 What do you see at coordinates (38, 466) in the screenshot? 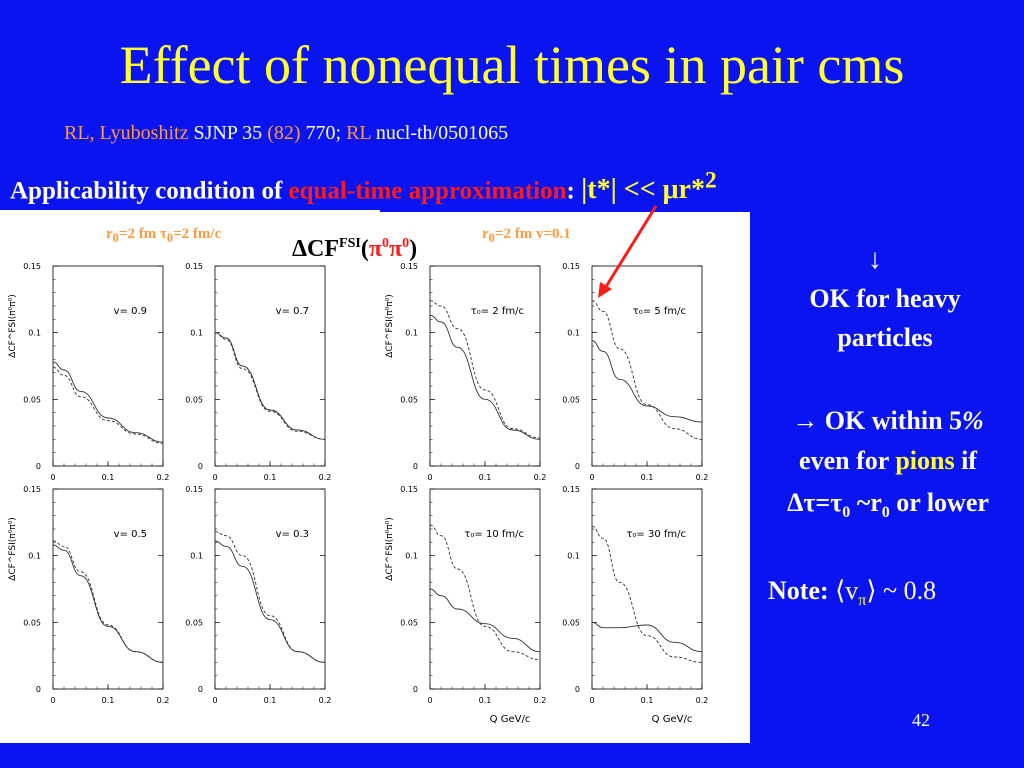
I see `ytick-label-0: 0` at bounding box center [38, 466].